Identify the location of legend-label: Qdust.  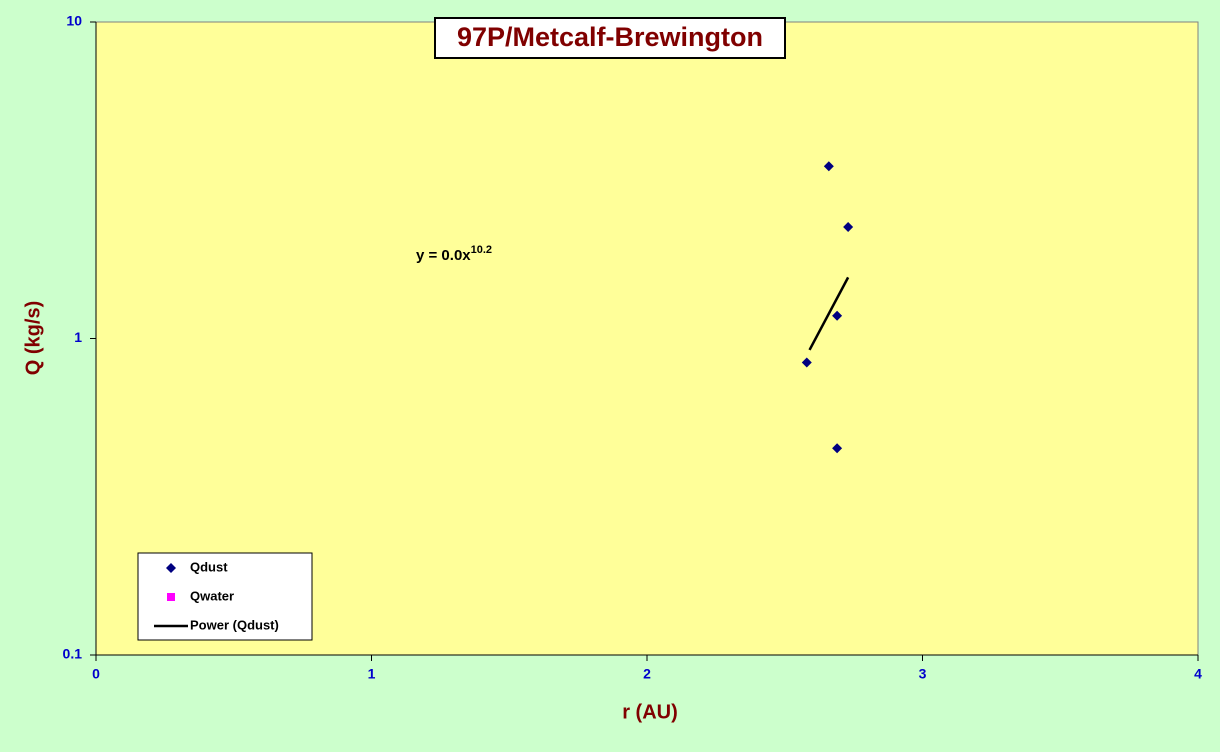
(209, 566).